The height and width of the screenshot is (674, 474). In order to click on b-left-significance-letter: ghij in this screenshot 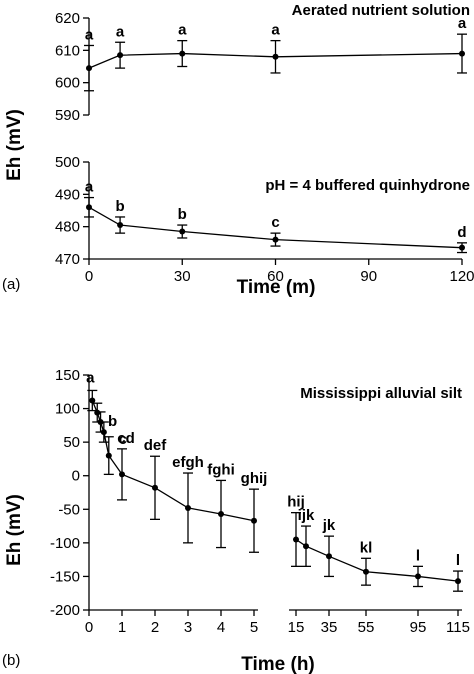, I will do `click(254, 478)`.